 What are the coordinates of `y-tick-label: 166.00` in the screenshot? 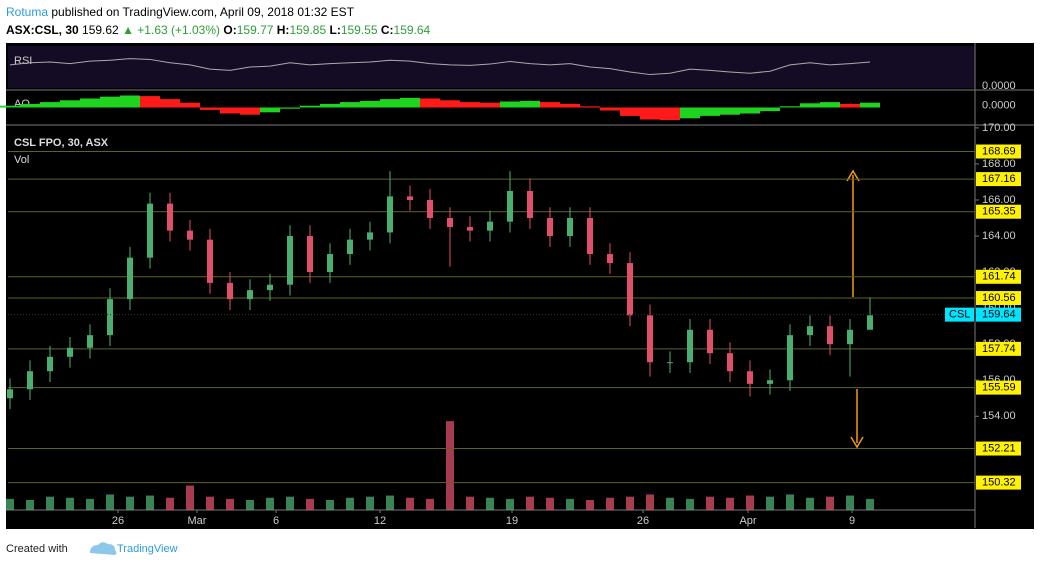 It's located at (999, 200).